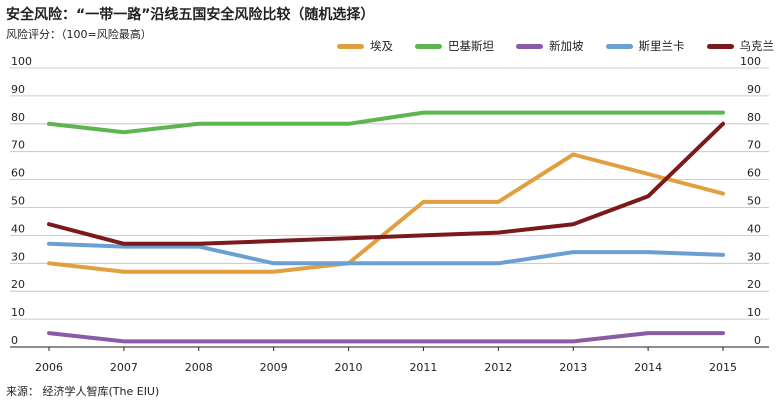 This screenshot has width=779, height=405. What do you see at coordinates (199, 367) in the screenshot?
I see `x-tick-2008: 2008` at bounding box center [199, 367].